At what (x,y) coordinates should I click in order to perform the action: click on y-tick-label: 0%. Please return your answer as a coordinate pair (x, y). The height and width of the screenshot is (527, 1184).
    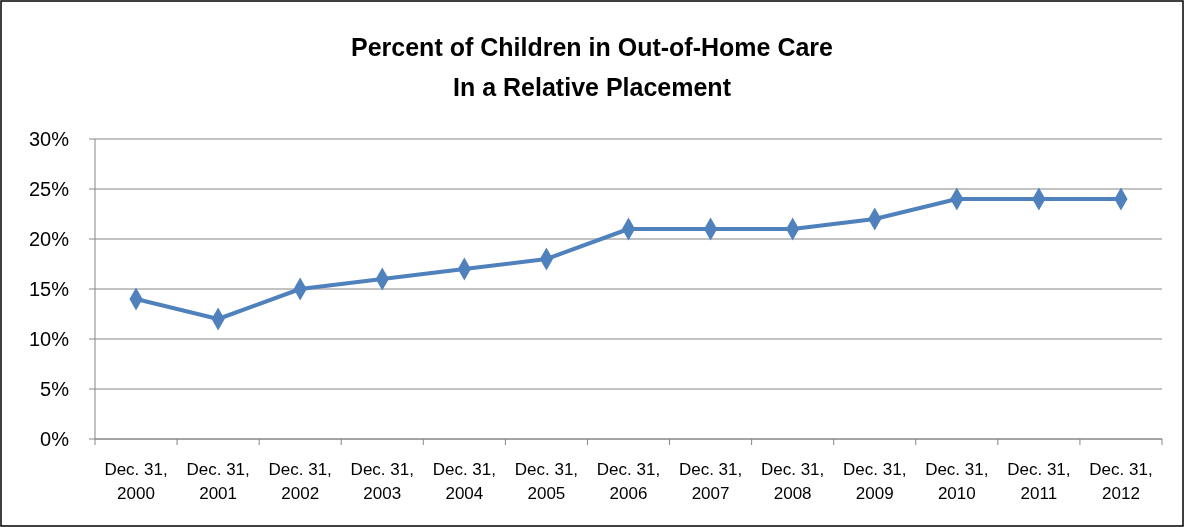
    Looking at the image, I should click on (55, 439).